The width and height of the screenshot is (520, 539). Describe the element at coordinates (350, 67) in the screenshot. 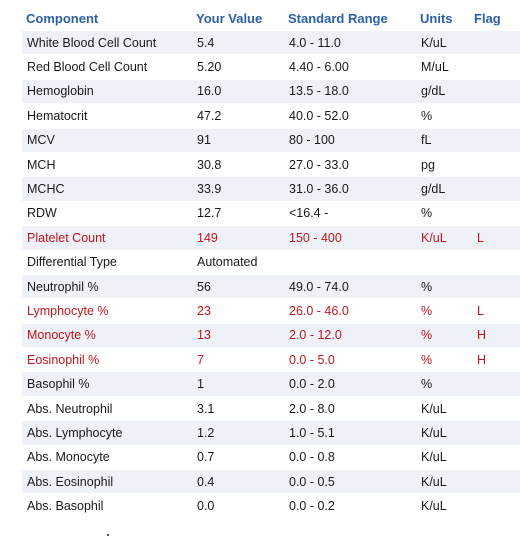

I see `cell-range: 4.40 - 6.00` at that location.